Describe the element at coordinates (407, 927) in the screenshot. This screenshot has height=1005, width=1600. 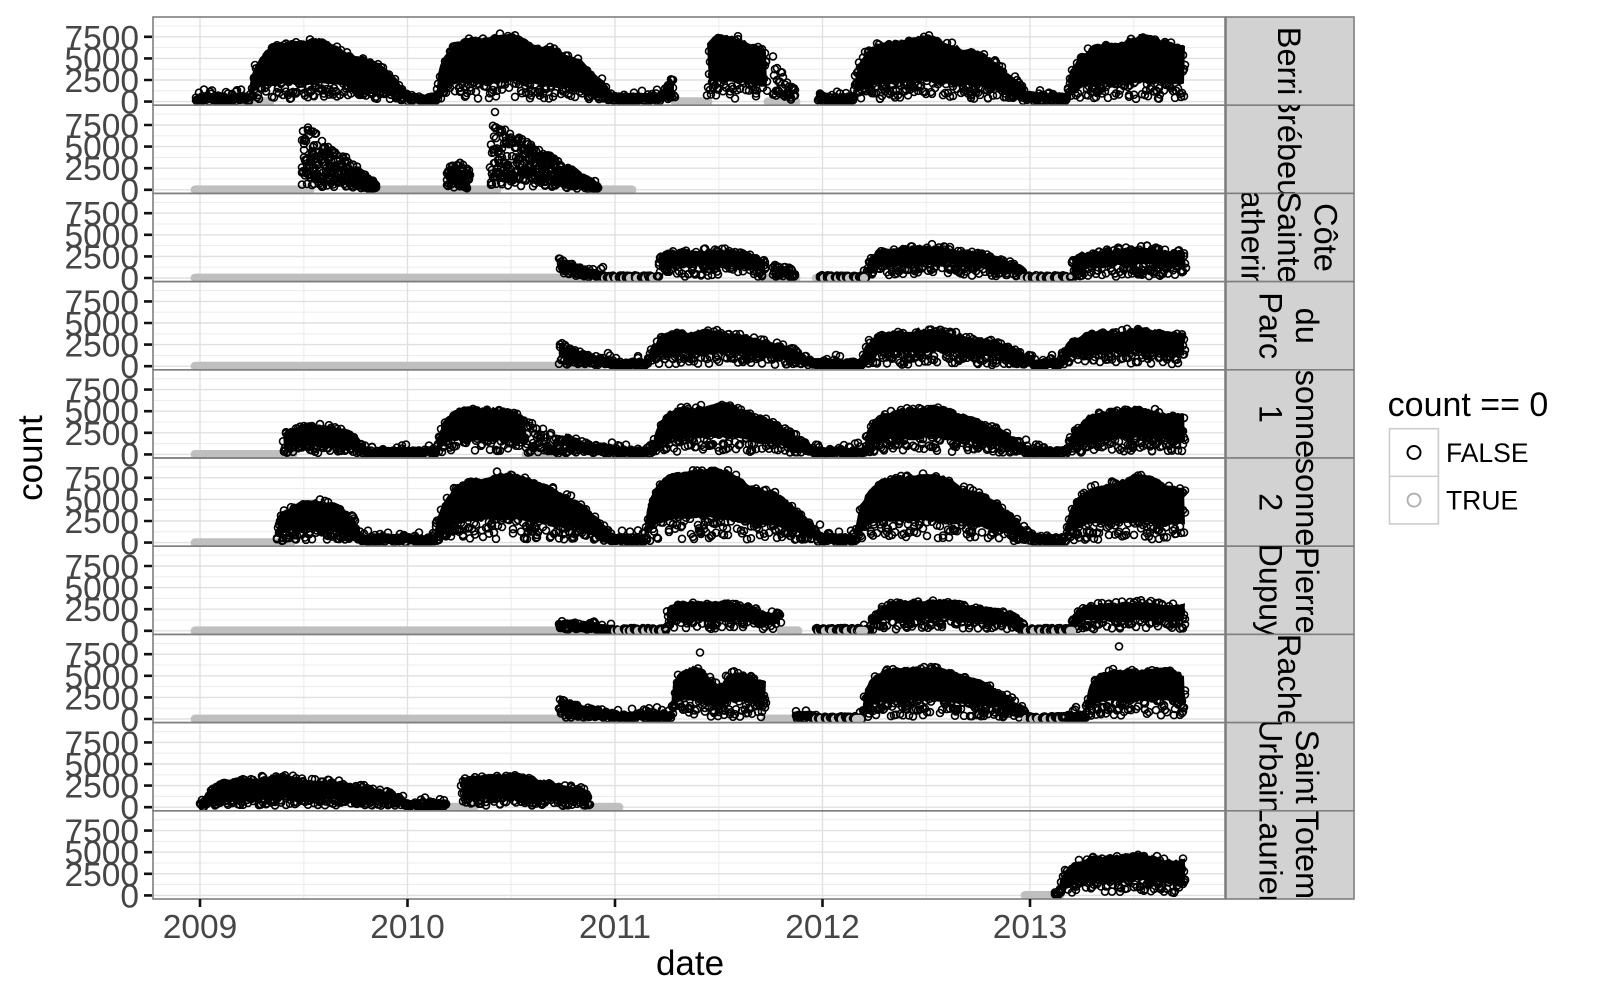
I see `svg-text: 2010` at that location.